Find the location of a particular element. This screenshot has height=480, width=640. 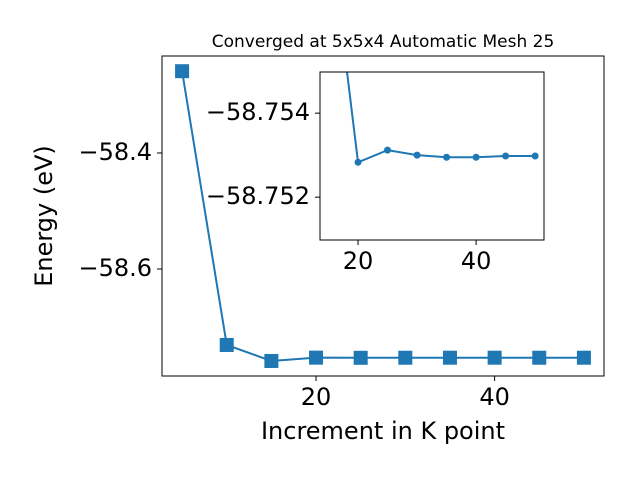

y-axis-label: Energy (eV) is located at coordinates (44, 216).